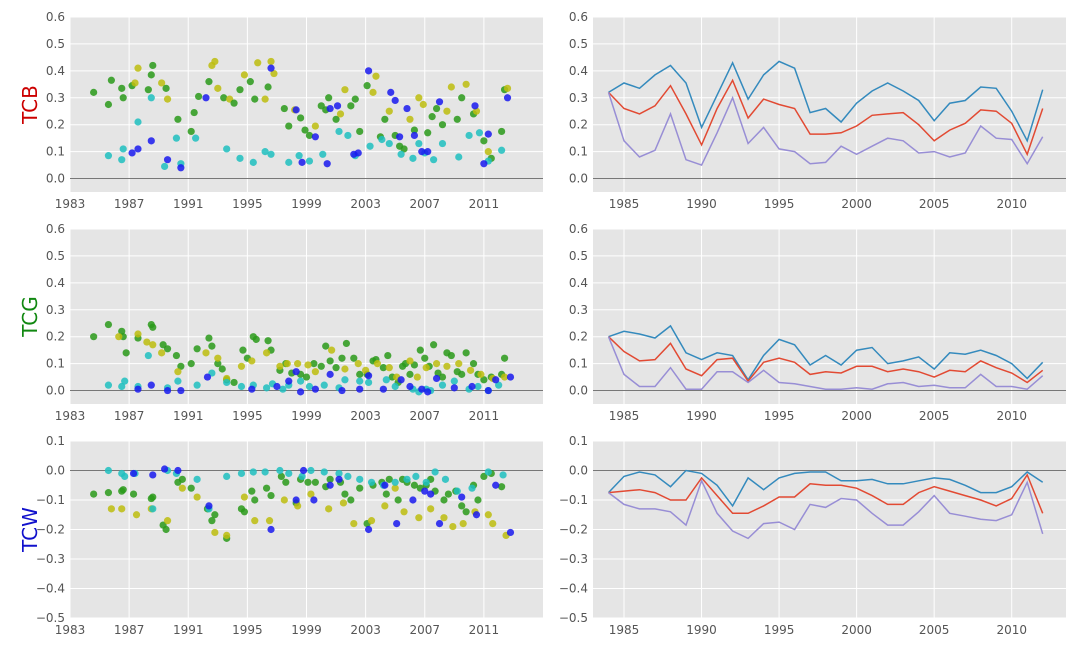  I want to click on x-tick-label: 2000, so click(856, 416).